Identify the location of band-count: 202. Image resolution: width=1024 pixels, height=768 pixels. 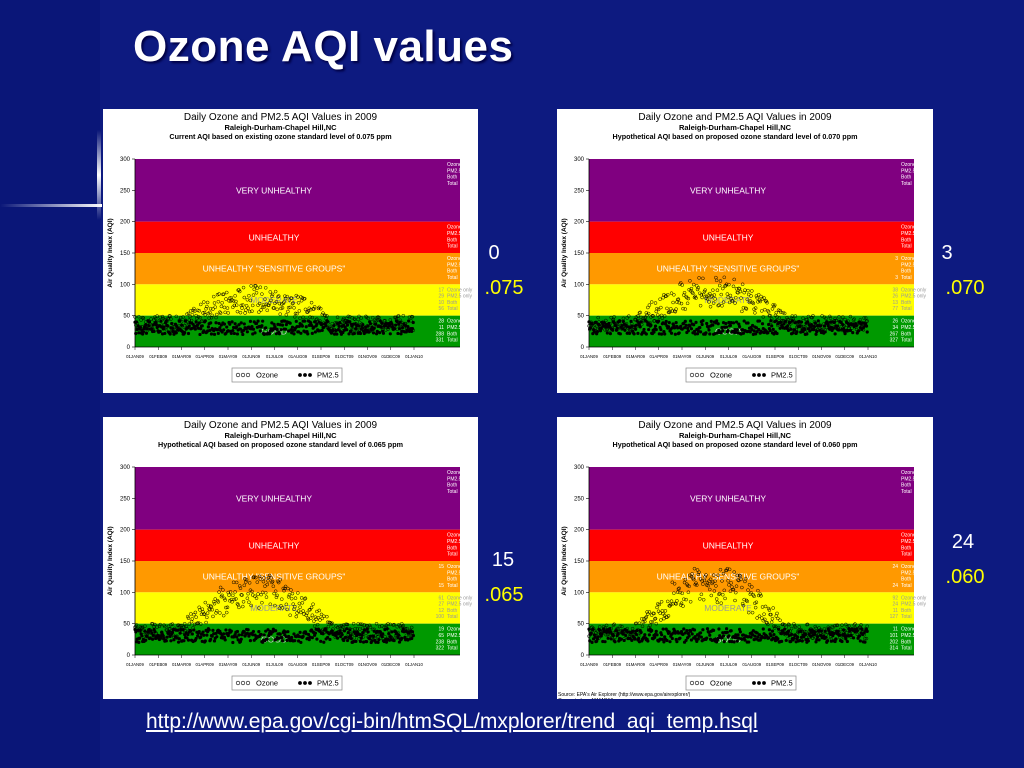
(894, 642).